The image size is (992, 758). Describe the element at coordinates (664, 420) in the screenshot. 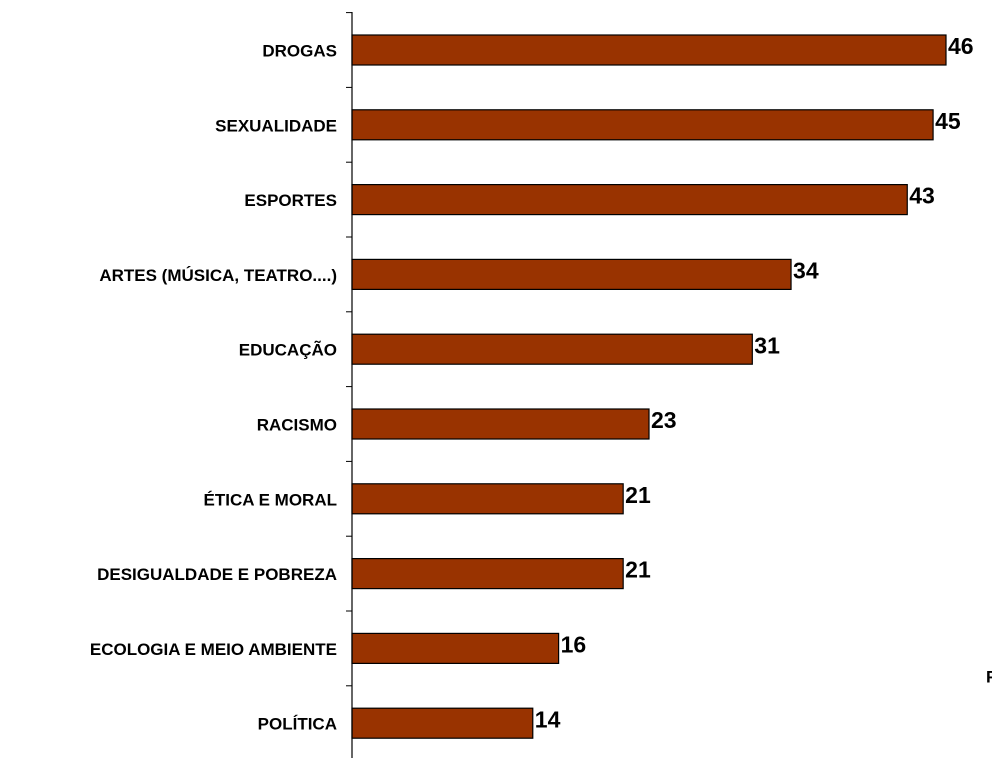

I see `value-label: 23` at that location.